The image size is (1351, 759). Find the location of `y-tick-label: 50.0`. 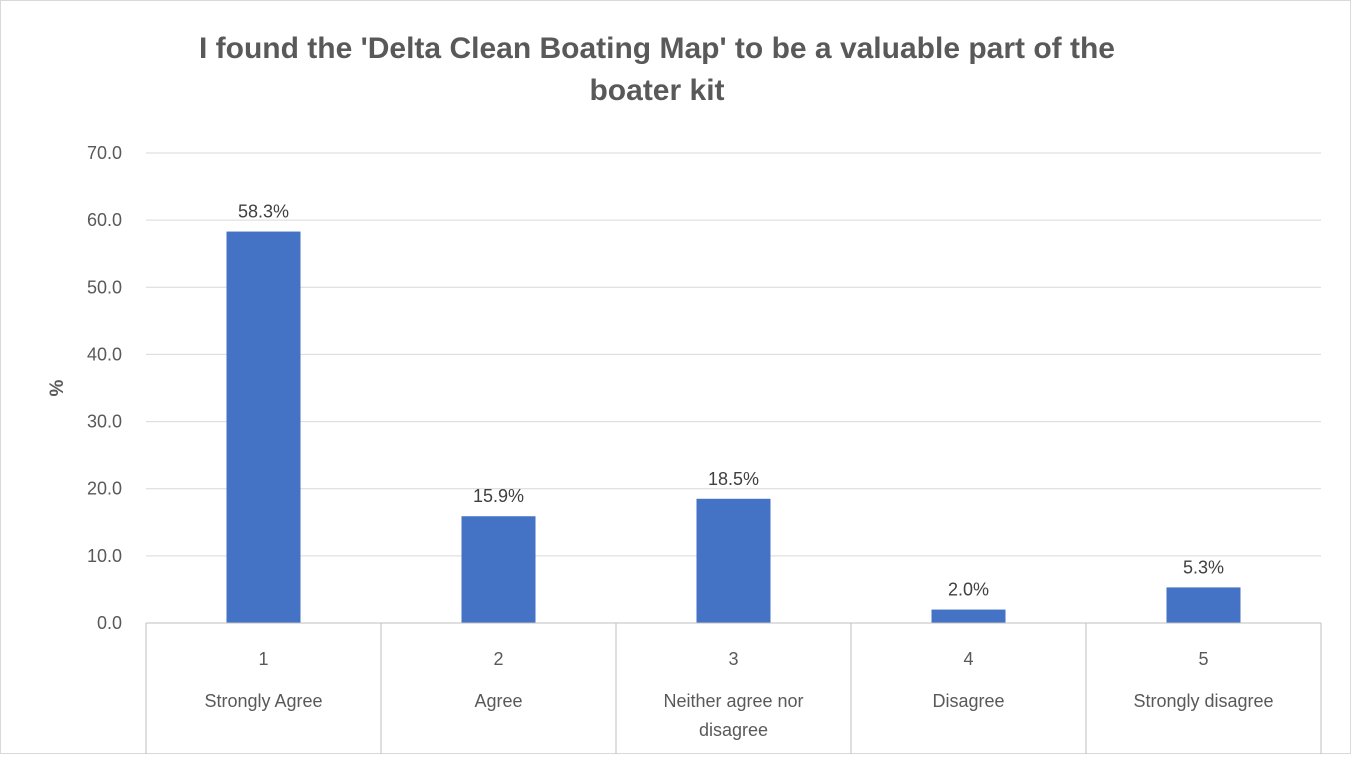

y-tick-label: 50.0 is located at coordinates (104, 287).